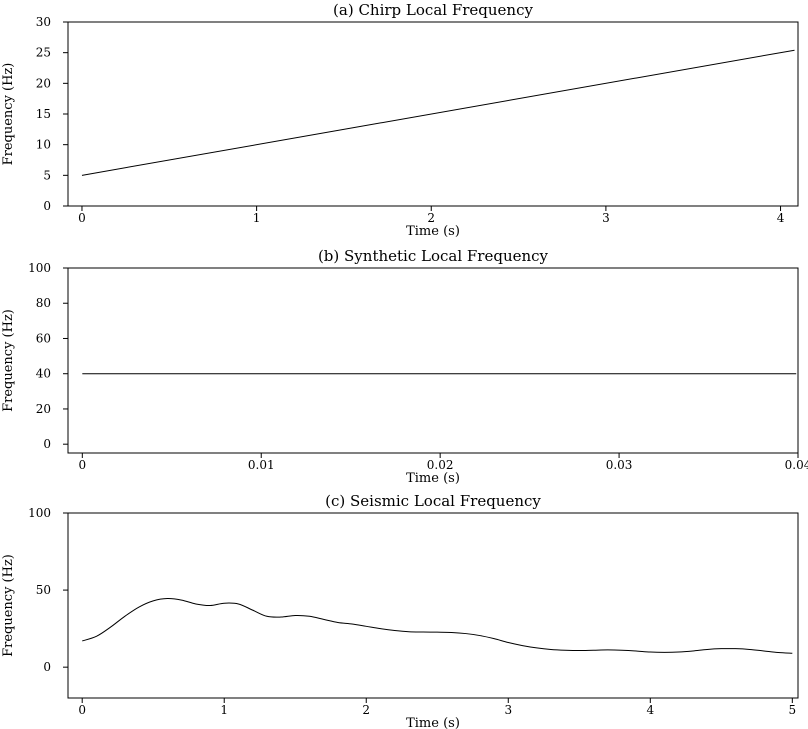 This screenshot has width=808, height=729. Describe the element at coordinates (43, 53) in the screenshot. I see `y-tick-label: 25` at that location.